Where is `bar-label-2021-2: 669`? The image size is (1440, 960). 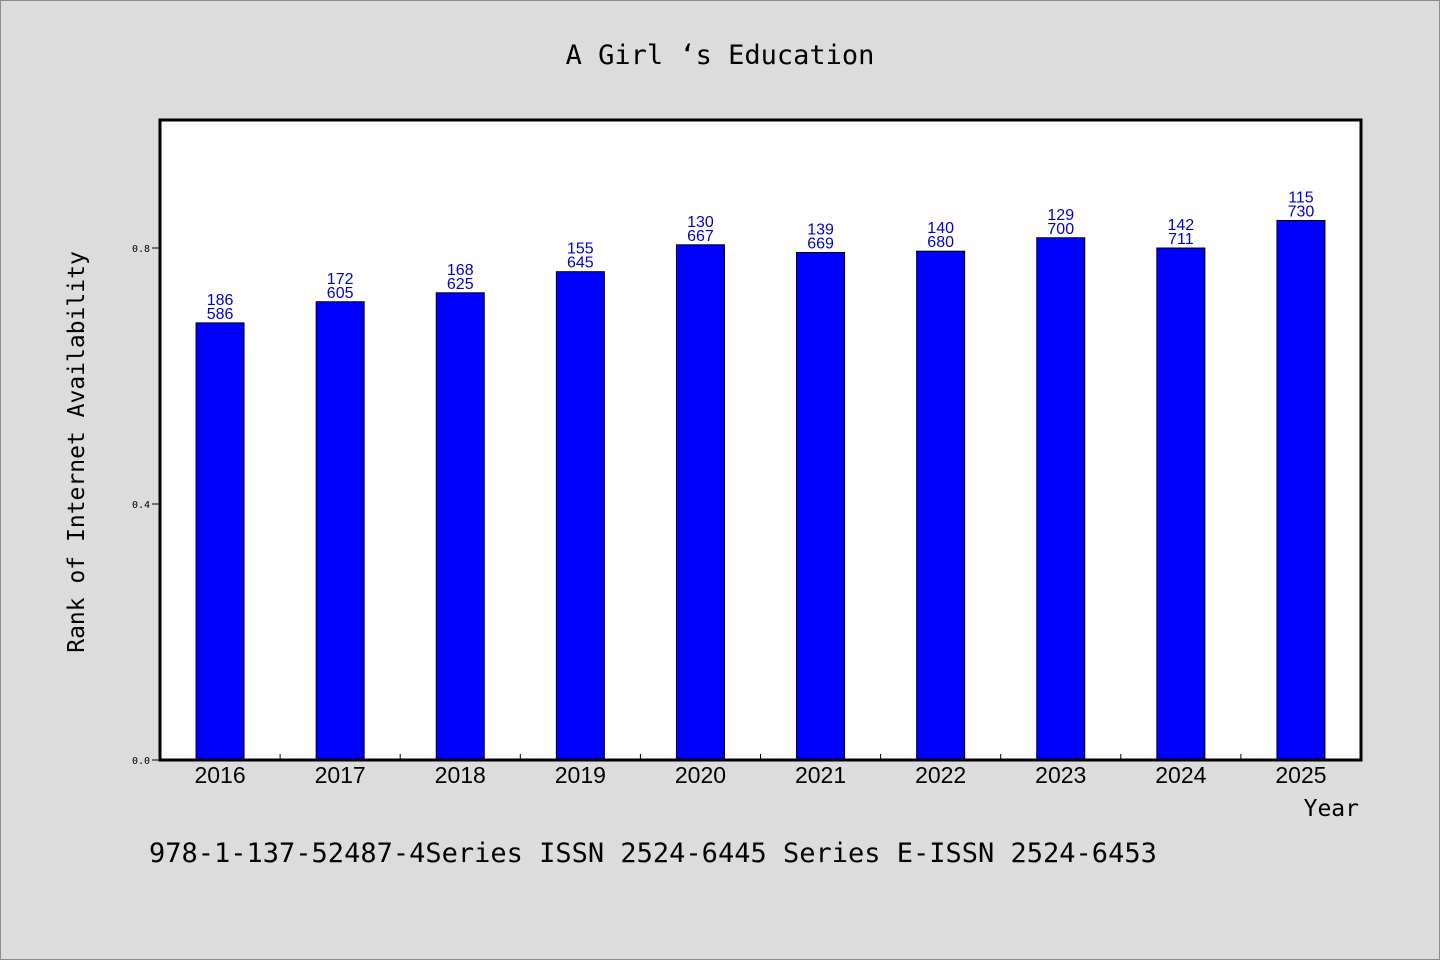
bar-label-2021-2: 669 is located at coordinates (820, 243).